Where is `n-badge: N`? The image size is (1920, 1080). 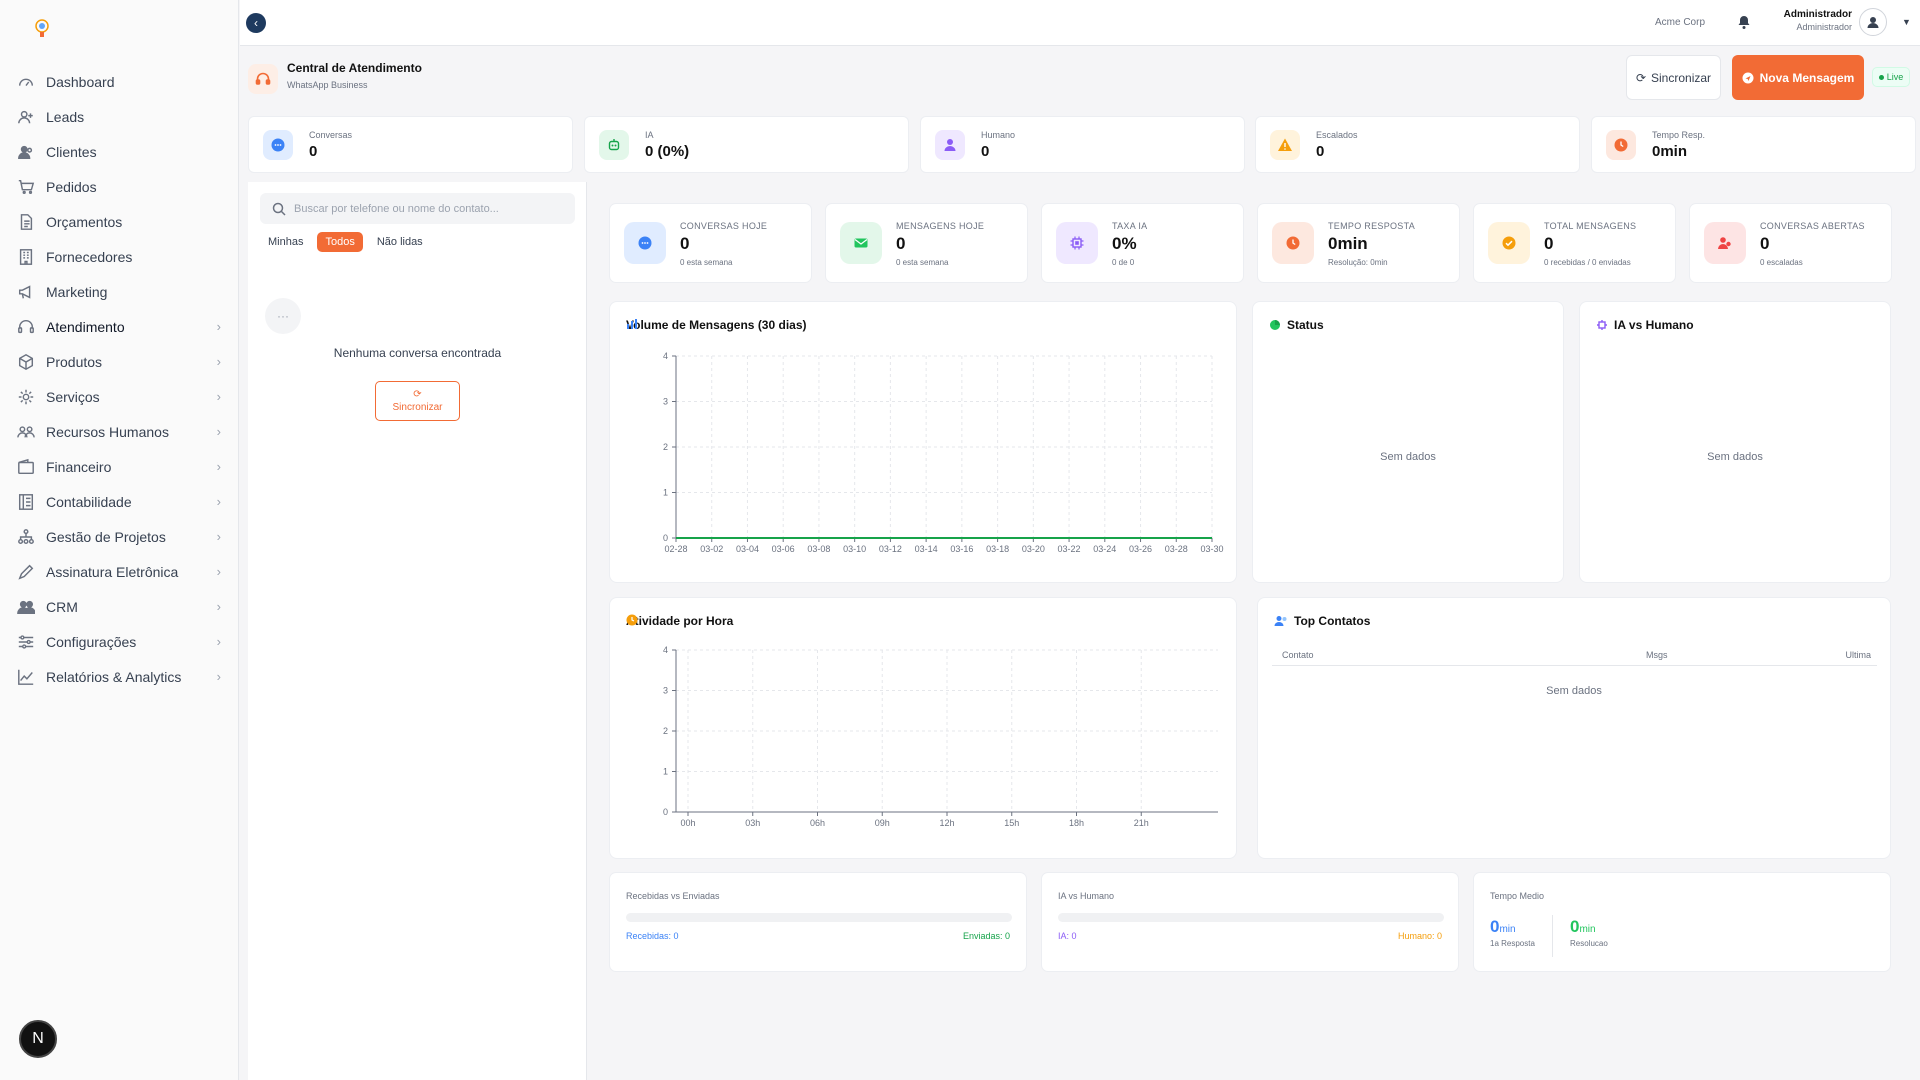 n-badge: N is located at coordinates (38, 1039).